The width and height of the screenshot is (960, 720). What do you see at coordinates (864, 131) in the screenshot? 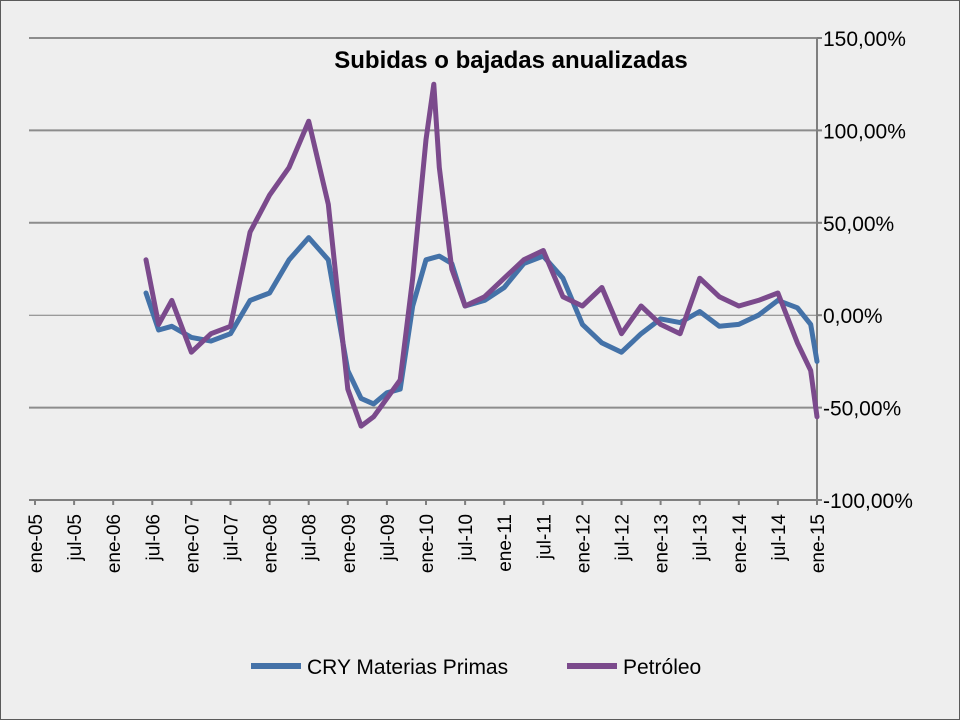
I see `y-tick-label: 100,00%` at bounding box center [864, 131].